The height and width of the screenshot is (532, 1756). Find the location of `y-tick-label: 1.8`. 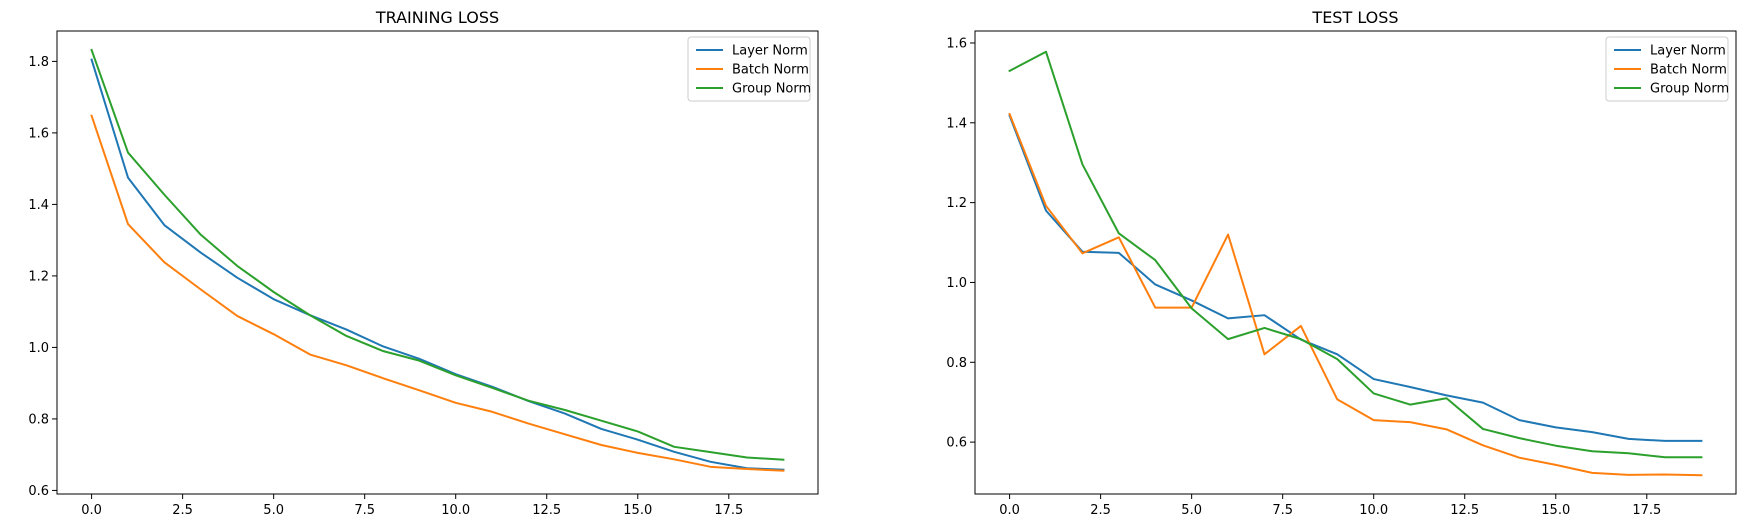

y-tick-label: 1.8 is located at coordinates (38, 62).